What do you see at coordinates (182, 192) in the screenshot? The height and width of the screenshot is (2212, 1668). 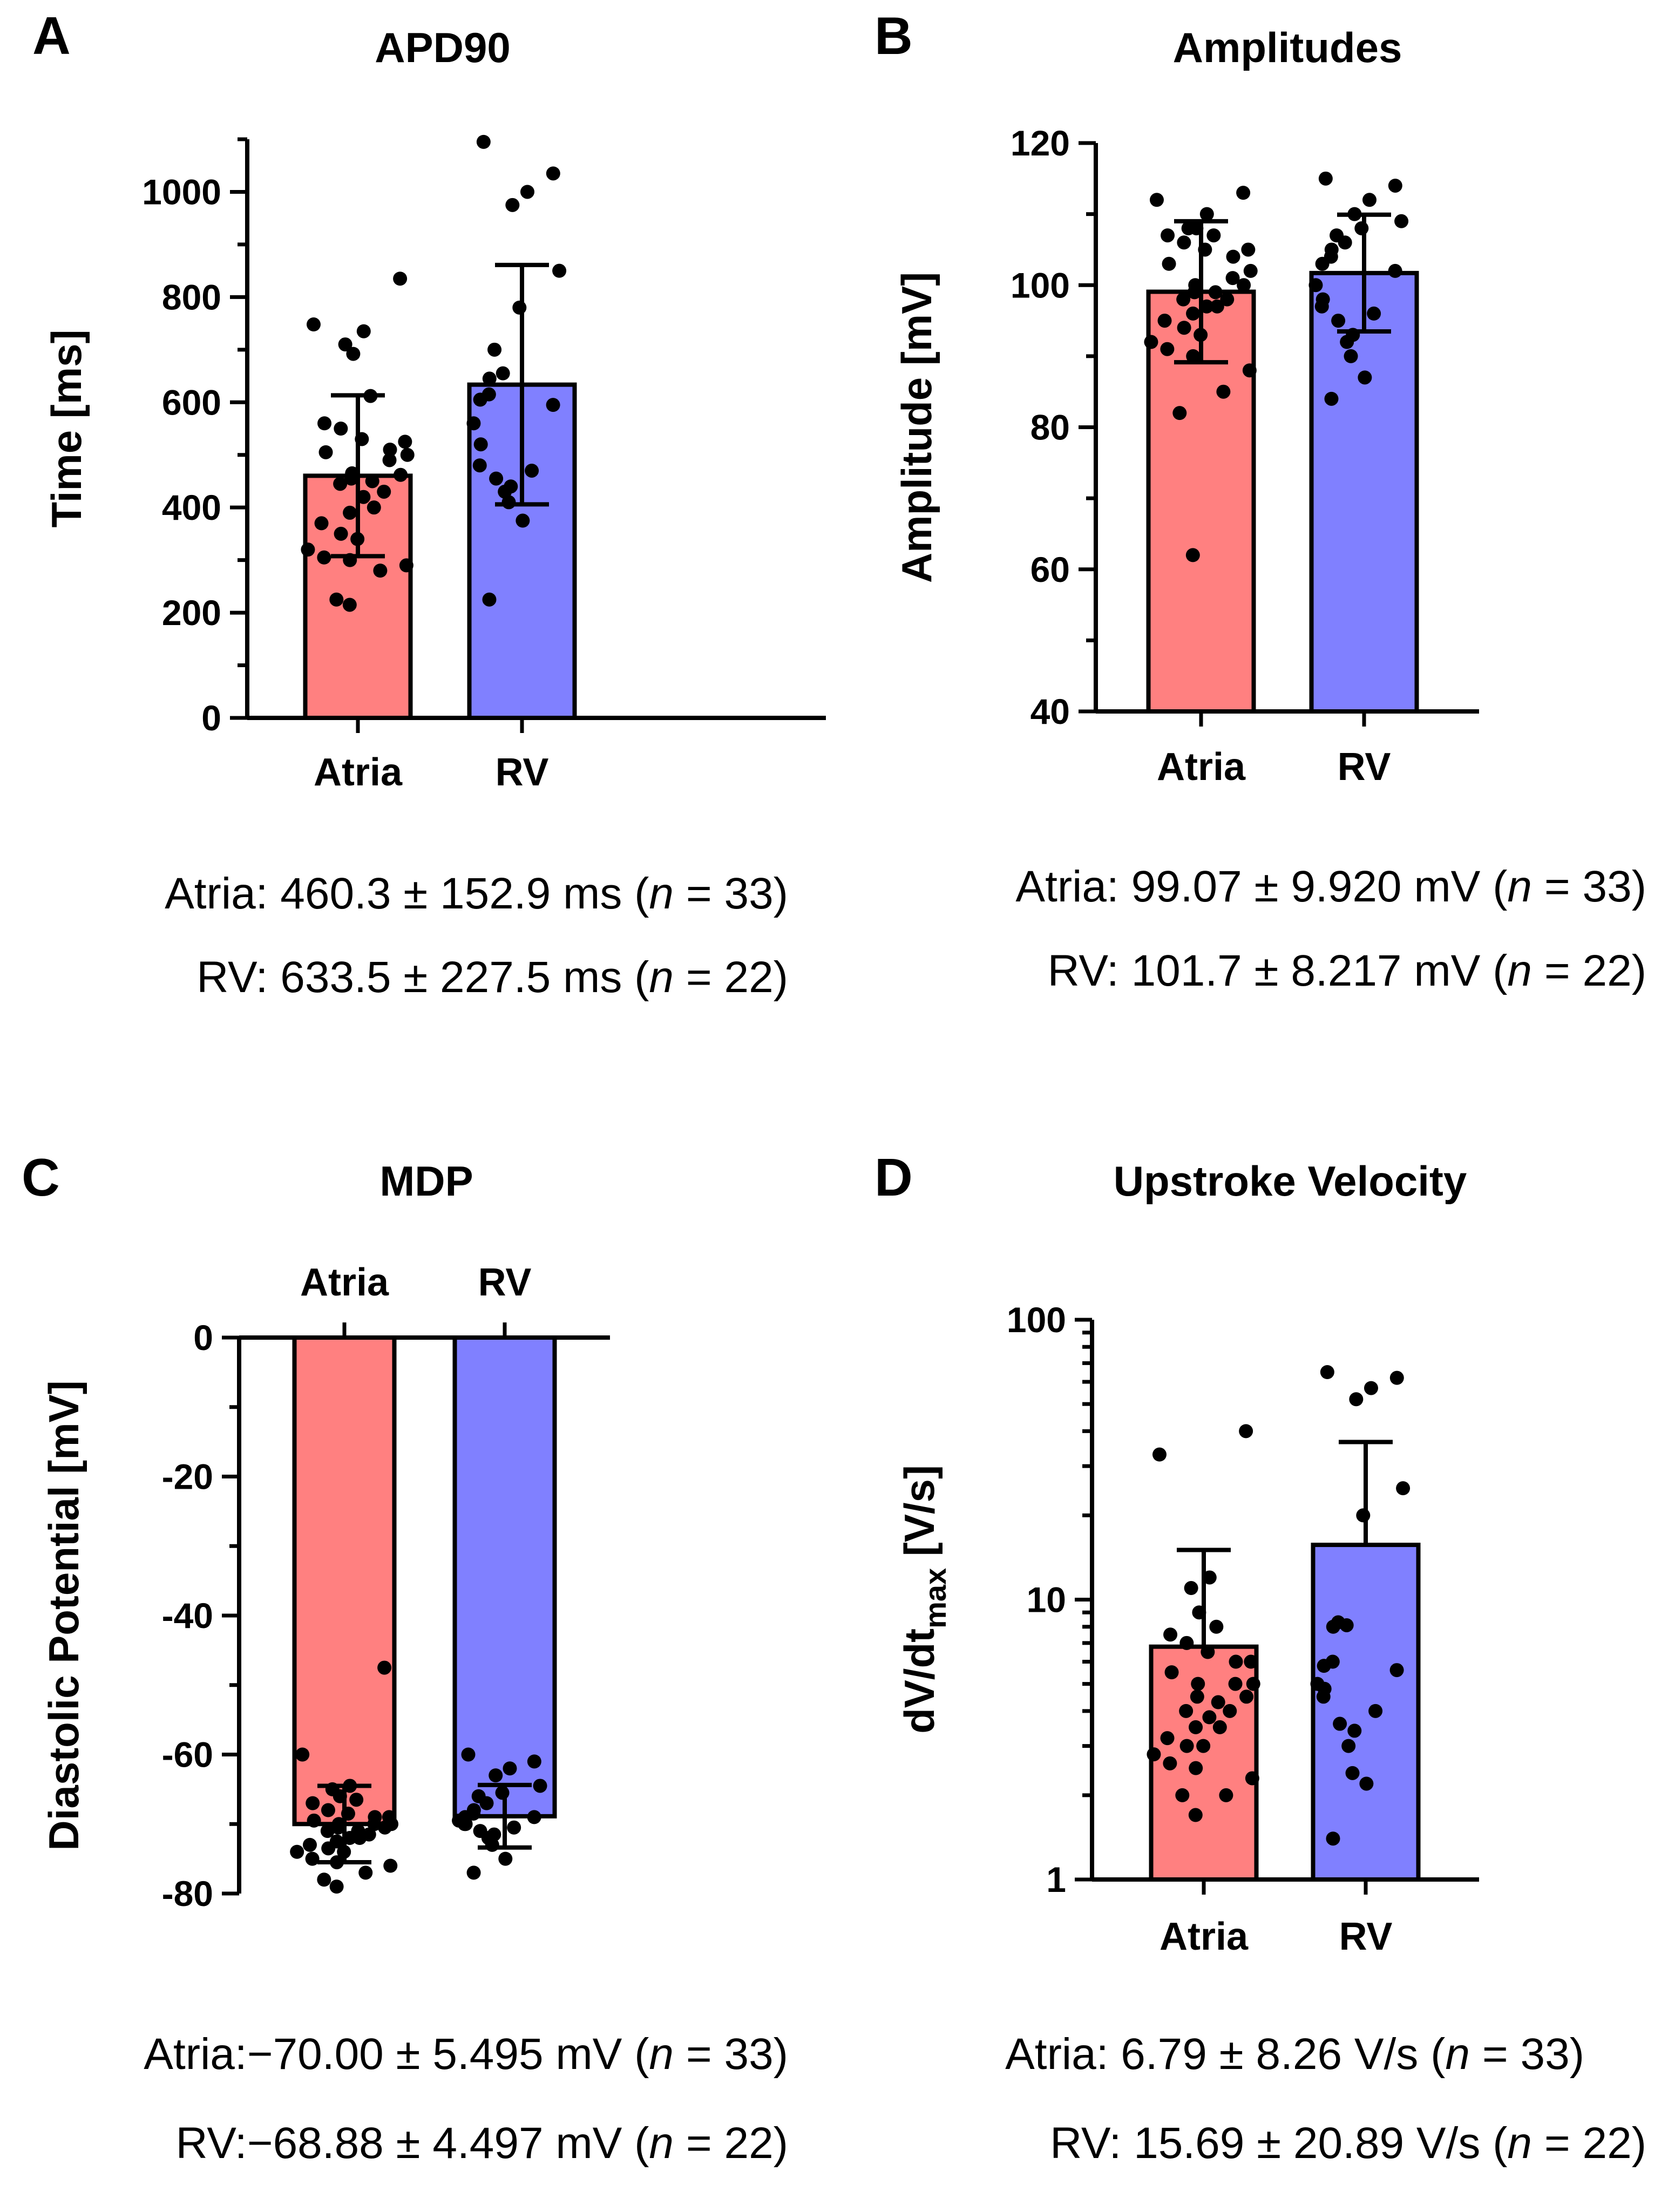 I see `y-tick-label: 1000` at bounding box center [182, 192].